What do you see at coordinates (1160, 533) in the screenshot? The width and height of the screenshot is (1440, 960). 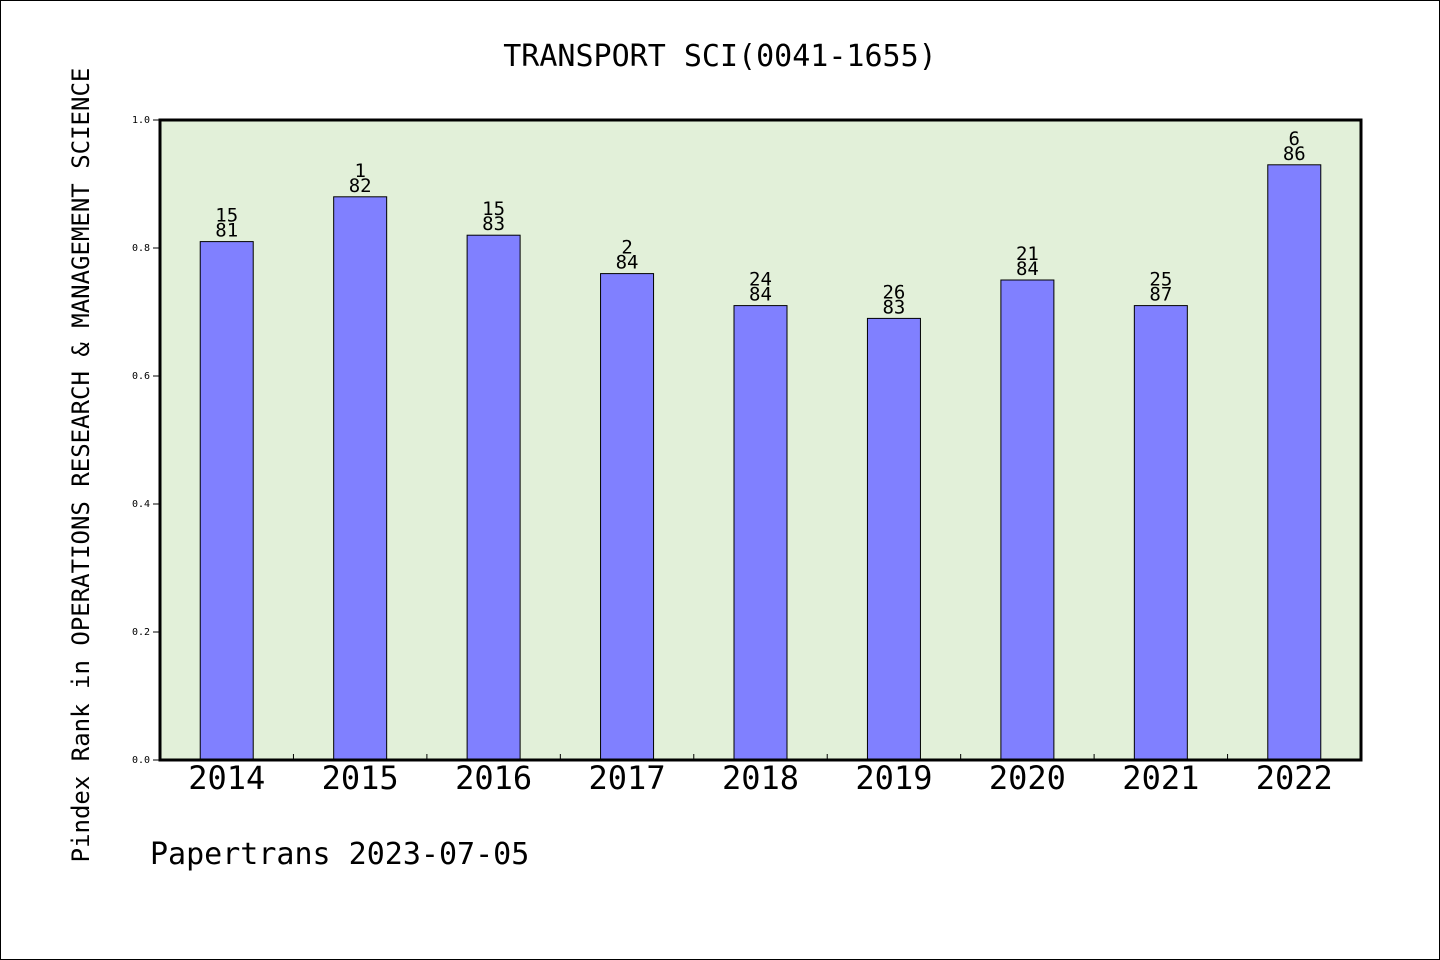 I see `bar-2021` at bounding box center [1160, 533].